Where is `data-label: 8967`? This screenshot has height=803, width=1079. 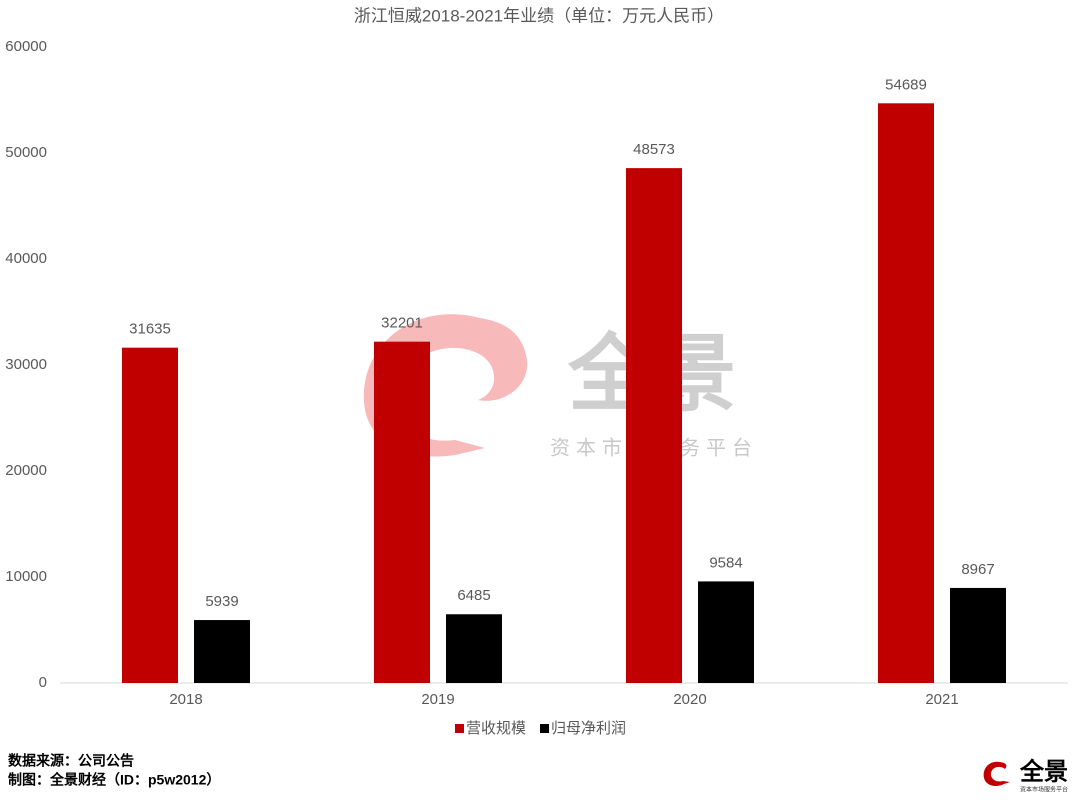 data-label: 8967 is located at coordinates (977, 569).